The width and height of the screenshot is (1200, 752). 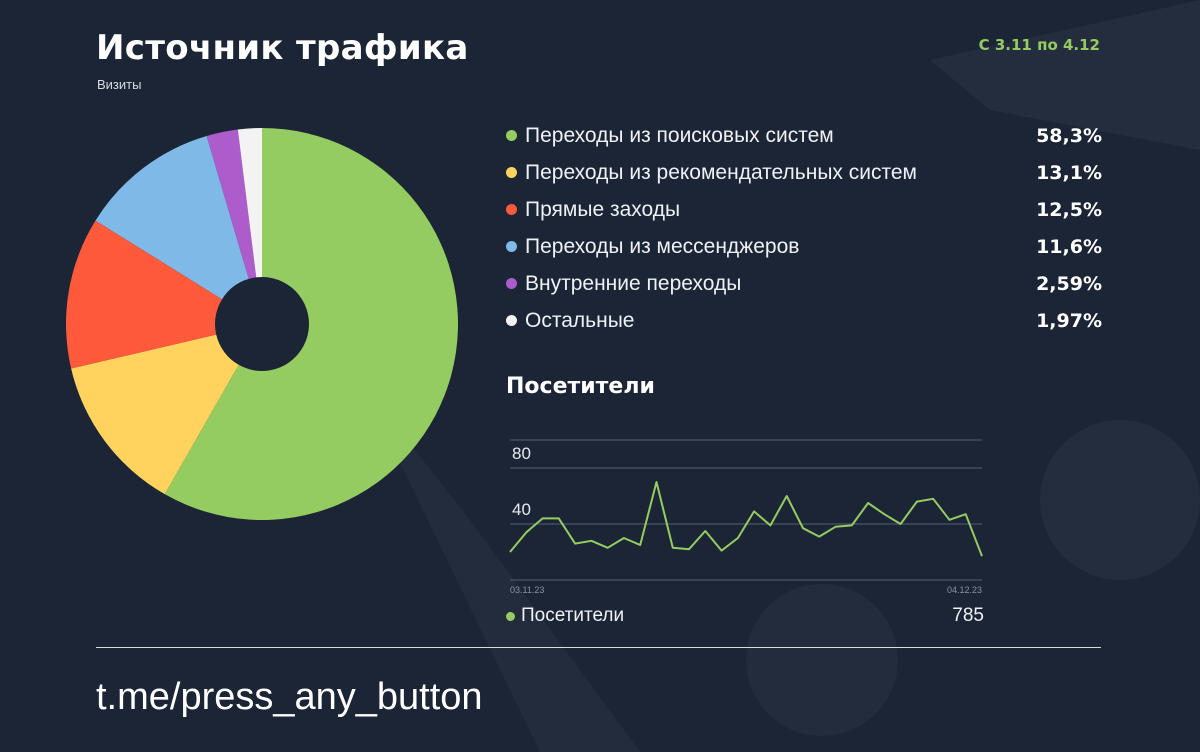 I want to click on legend-item: Прямые заходы 12,5%, so click(x=804, y=209).